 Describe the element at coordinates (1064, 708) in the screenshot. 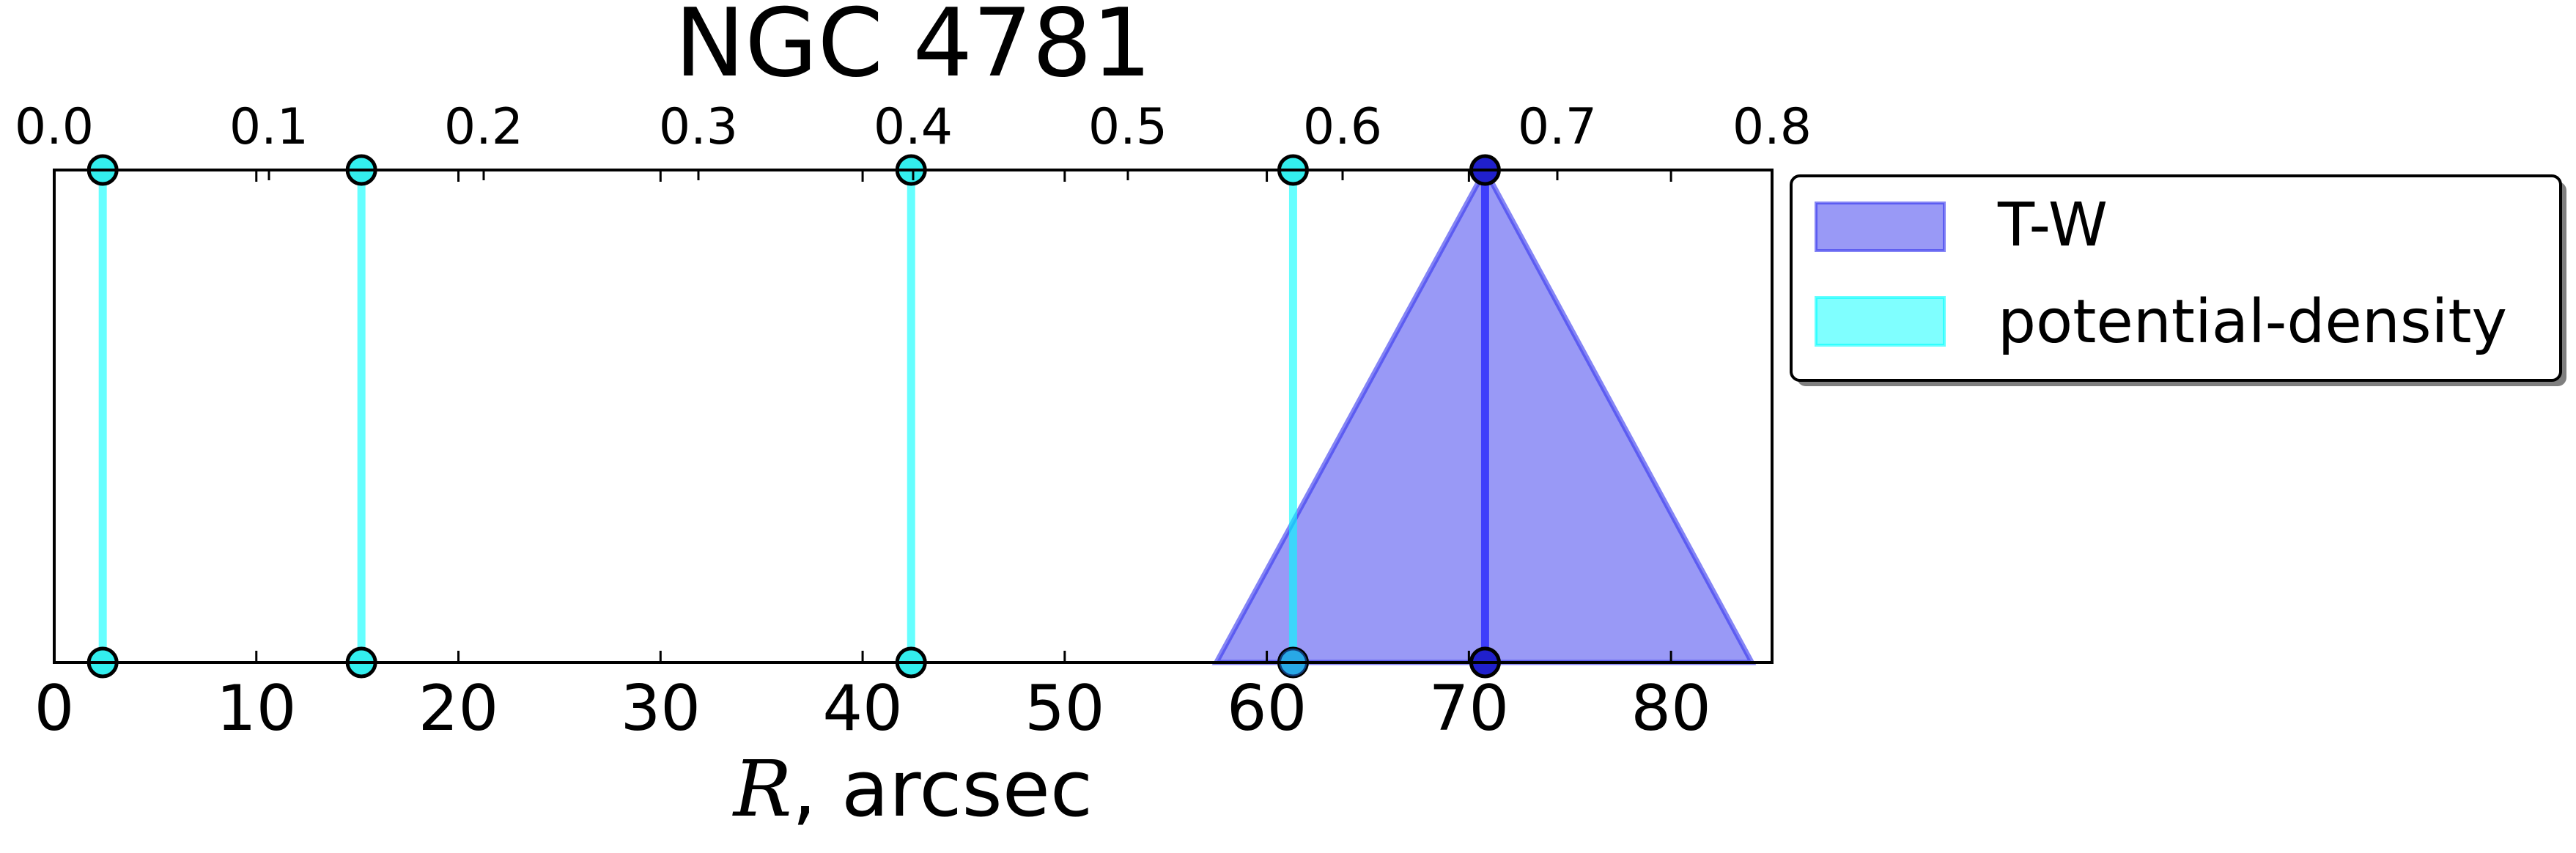

I see `x-tick-label-5: 50` at that location.